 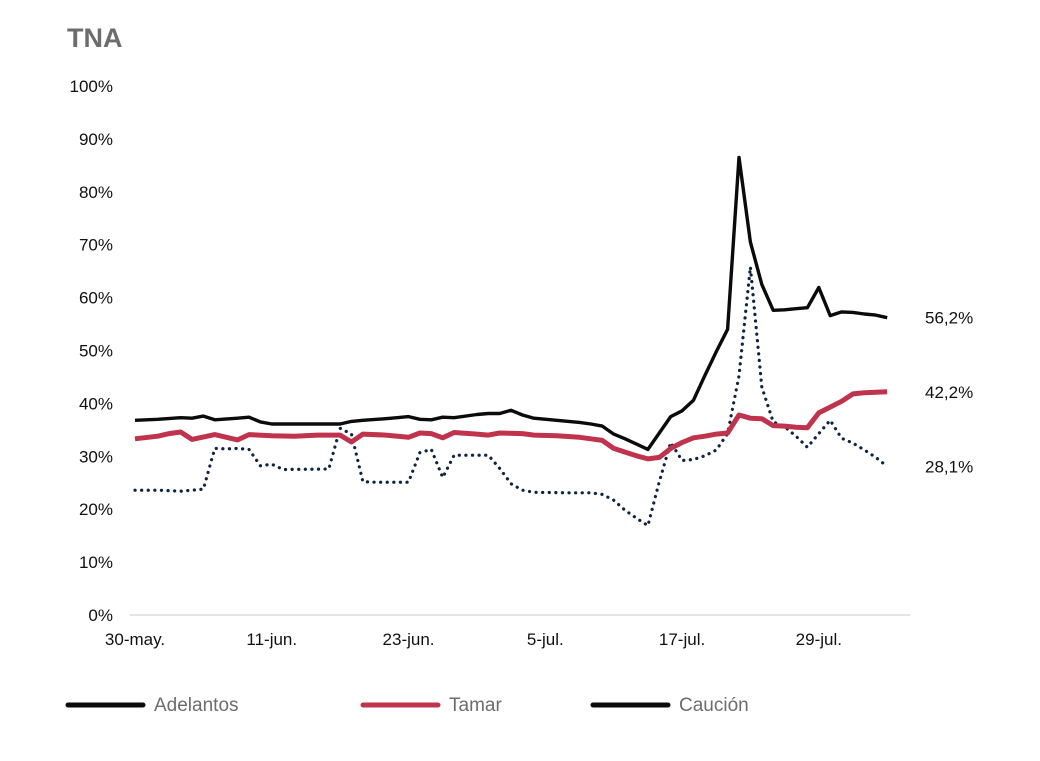 I want to click on y-axis: 0% 10% 20% 30% 40% 50% 60% 70% 80% 90% 100%, so click(x=91, y=351).